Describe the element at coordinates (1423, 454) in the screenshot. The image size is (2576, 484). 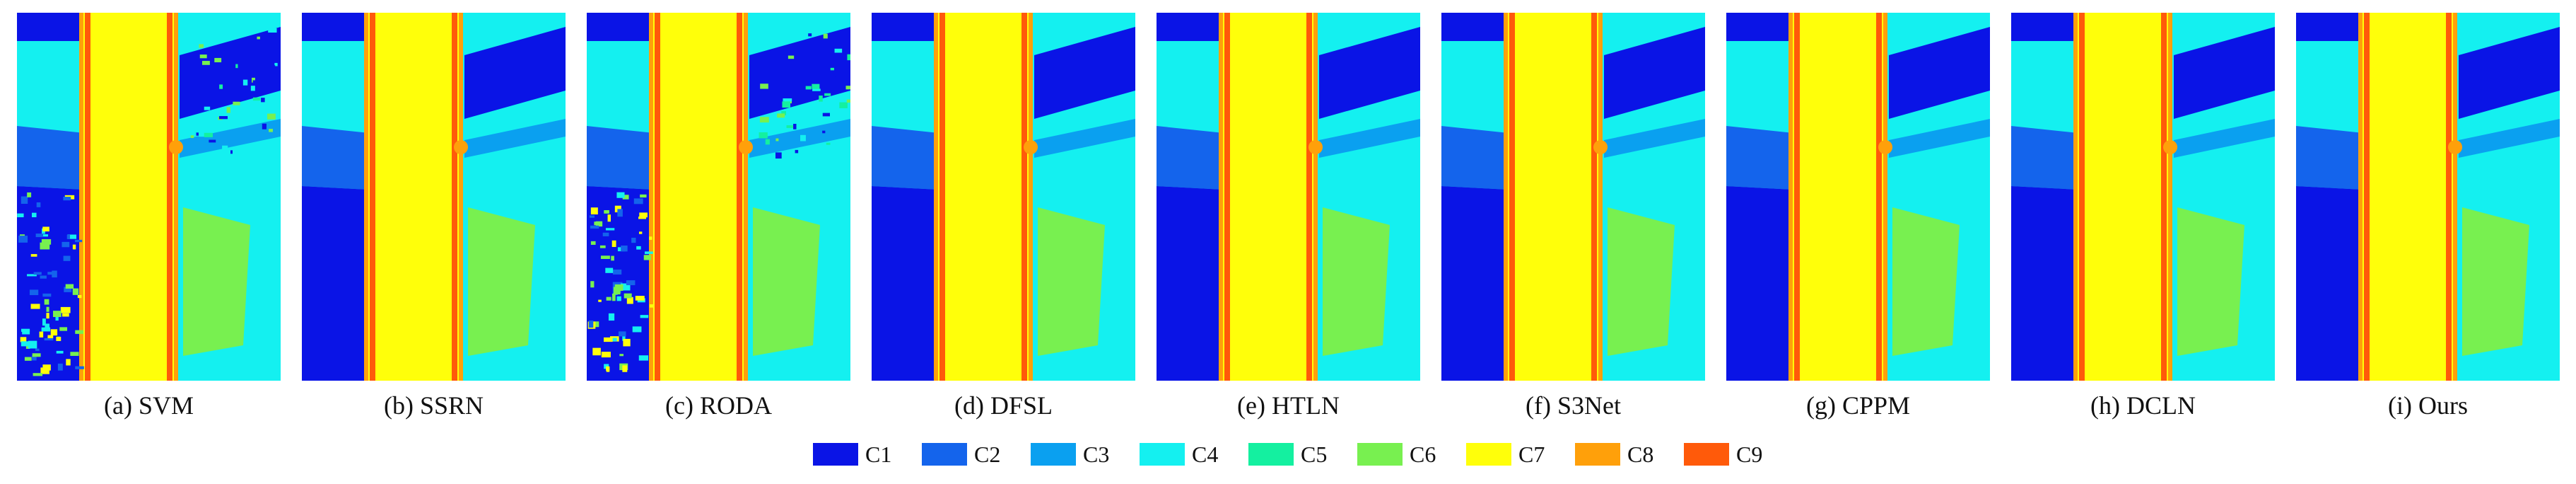
I see `legend-label-c6: C6` at that location.